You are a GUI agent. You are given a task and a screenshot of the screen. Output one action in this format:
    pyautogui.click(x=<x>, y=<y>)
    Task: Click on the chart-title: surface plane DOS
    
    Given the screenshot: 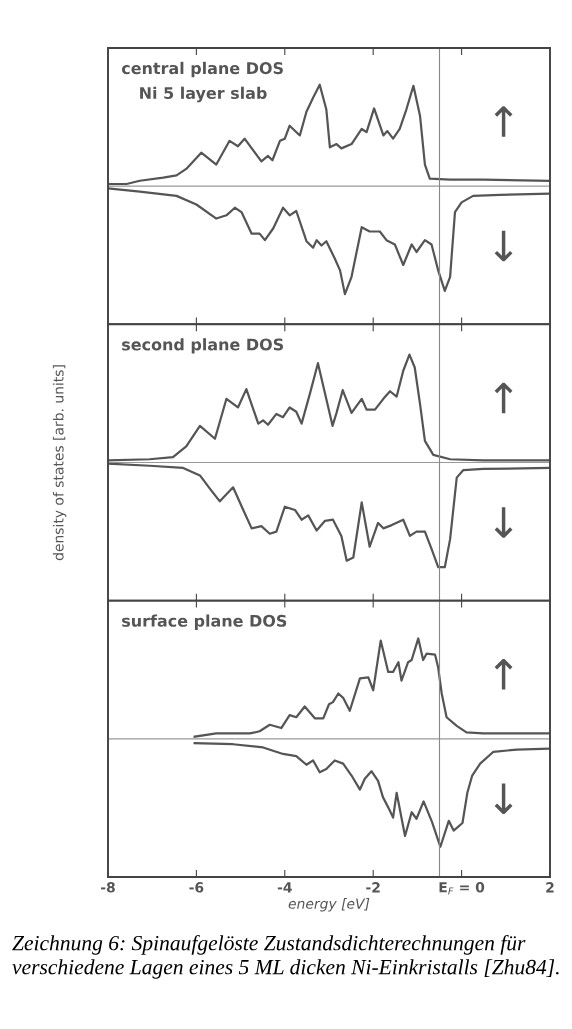 What is the action you would take?
    pyautogui.click(x=204, y=622)
    